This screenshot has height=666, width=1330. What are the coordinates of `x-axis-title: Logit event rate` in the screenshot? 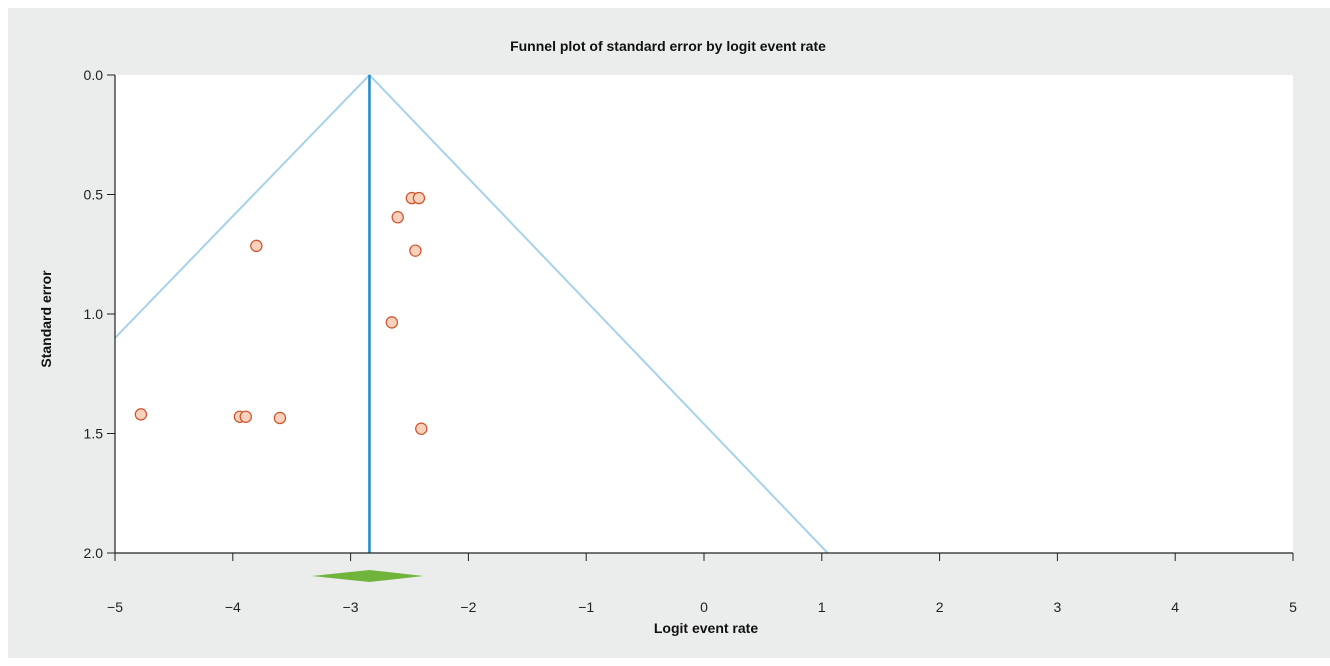 It's located at (706, 628).